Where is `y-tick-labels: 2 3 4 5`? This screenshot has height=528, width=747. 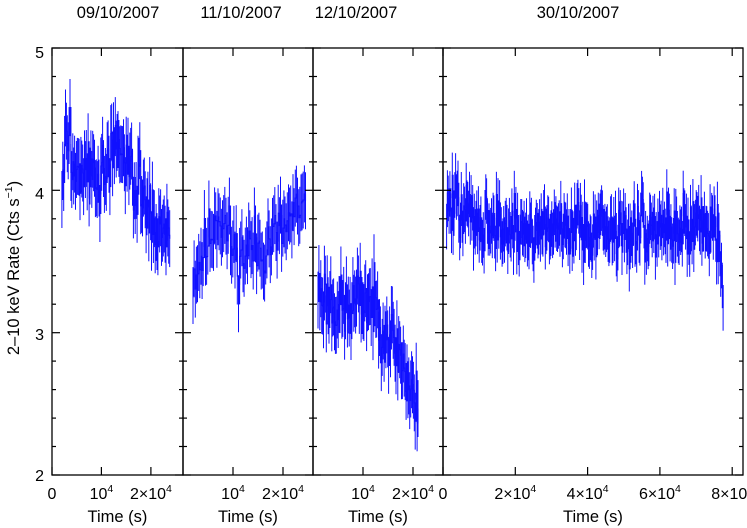 y-tick-labels: 2 3 4 5 is located at coordinates (39, 265).